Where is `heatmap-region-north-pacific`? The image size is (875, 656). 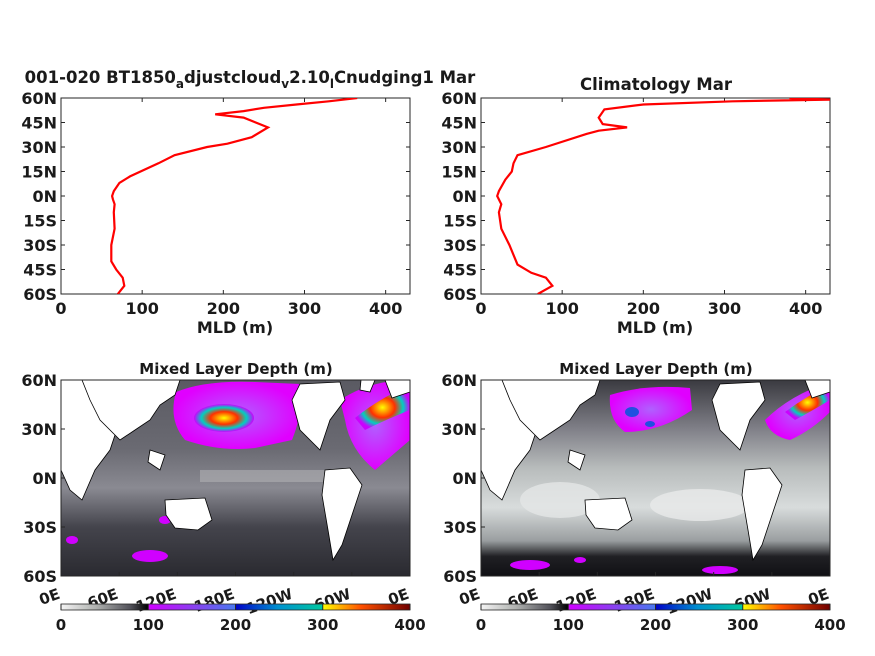
heatmap-region-north-pacific is located at coordinates (650, 409).